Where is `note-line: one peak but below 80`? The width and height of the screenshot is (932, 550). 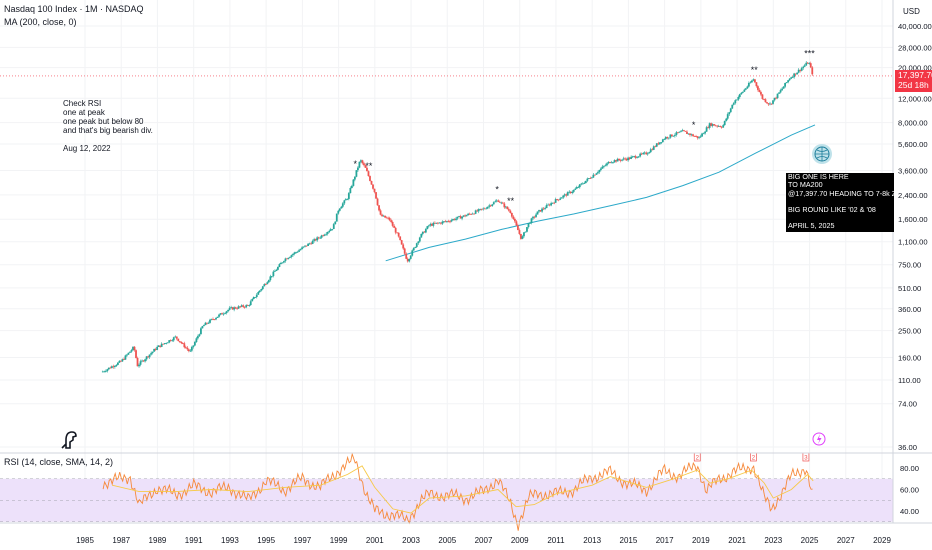
note-line: one peak but below 80 is located at coordinates (103, 121).